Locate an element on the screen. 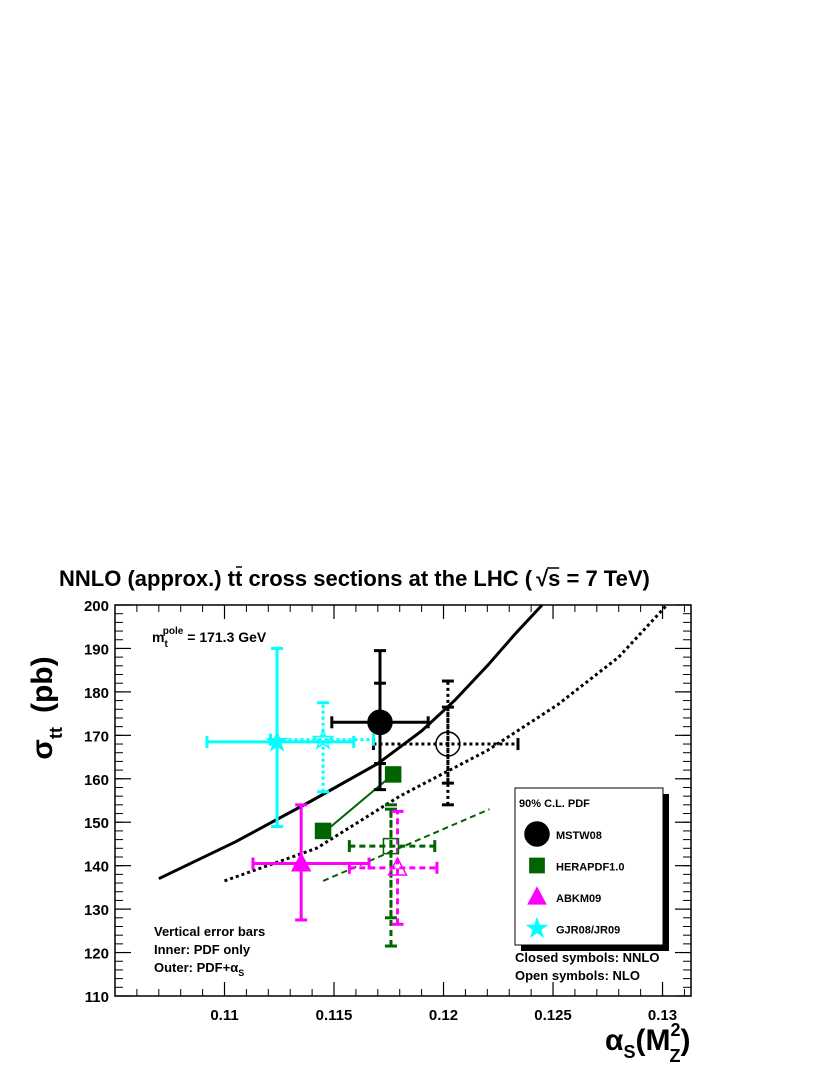 This screenshot has width=830, height=1075. curve-mstw08-nnlo is located at coordinates (351, 742).